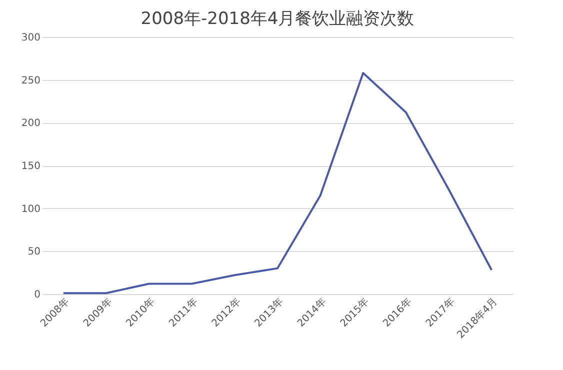 This screenshot has width=563, height=370. I want to click on y-tick-label: 50, so click(34, 252).